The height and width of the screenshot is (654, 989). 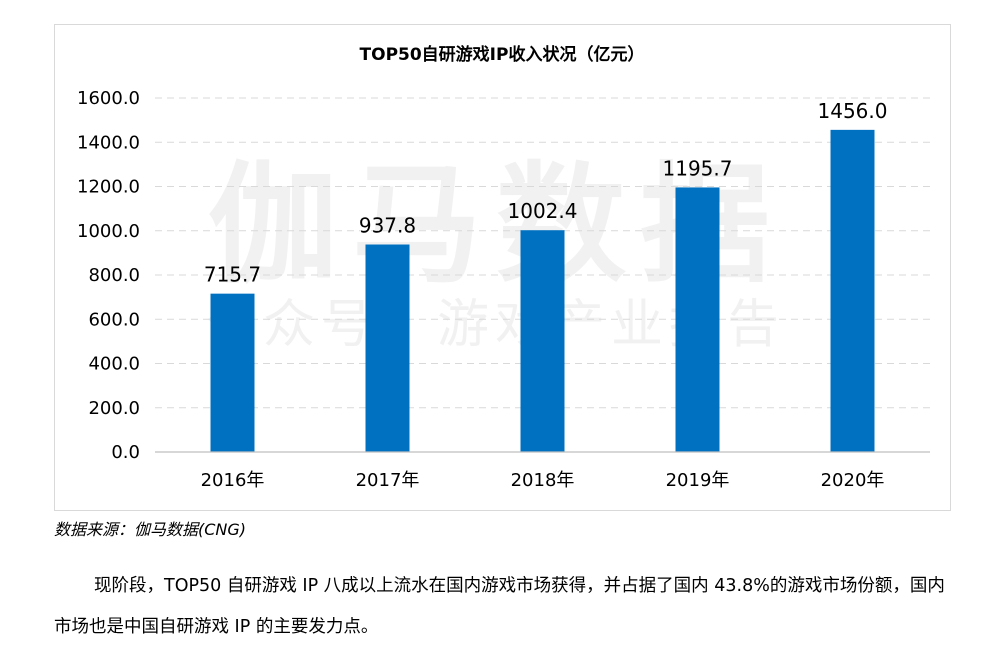 What do you see at coordinates (114, 275) in the screenshot?
I see `y-tick-label: 800.0` at bounding box center [114, 275].